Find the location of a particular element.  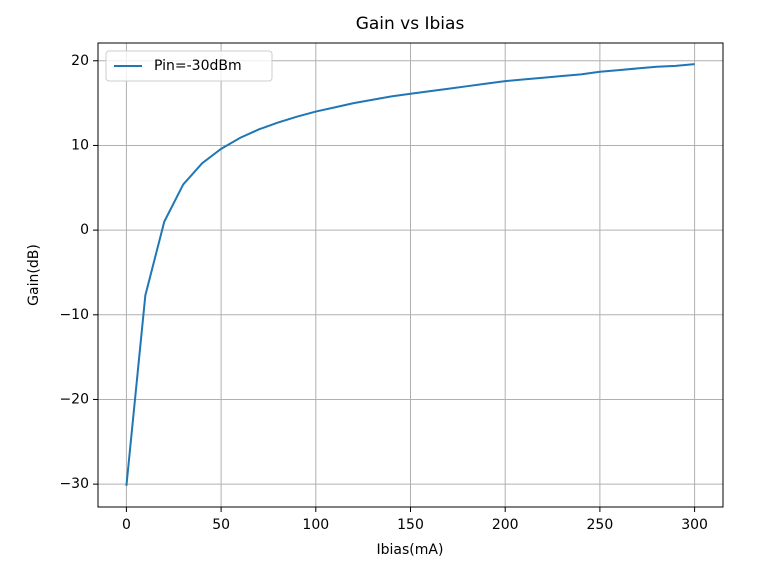

y-tick-label: −30 is located at coordinates (74, 484).